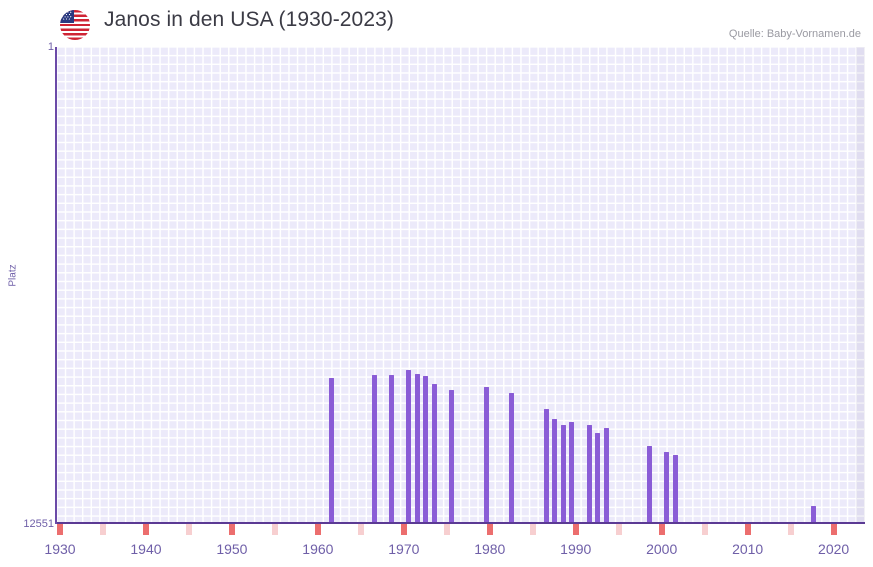 The height and width of the screenshot is (567, 873). I want to click on x-axis-tick-label: 1980, so click(490, 549).